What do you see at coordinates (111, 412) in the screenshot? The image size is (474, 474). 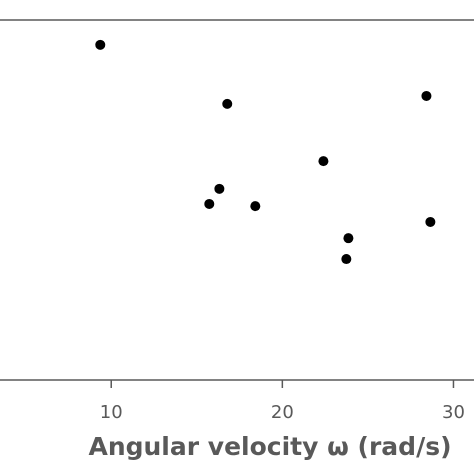 I see `x-tick-label: 10` at bounding box center [111, 412].